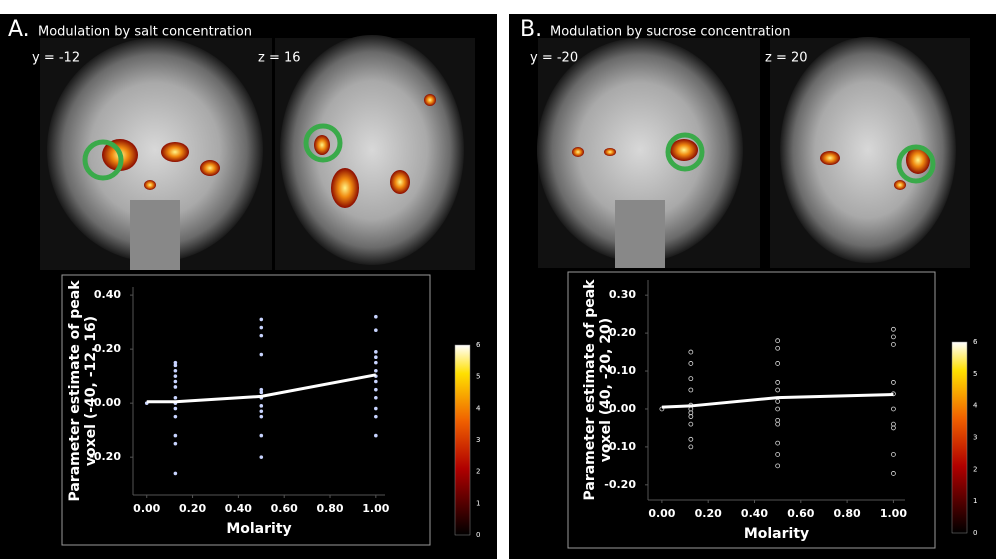 This screenshot has height=559, width=996. What do you see at coordinates (91, 391) in the screenshot?
I see `y-axis-label: voxel (-40, -12, 16)` at bounding box center [91, 391].